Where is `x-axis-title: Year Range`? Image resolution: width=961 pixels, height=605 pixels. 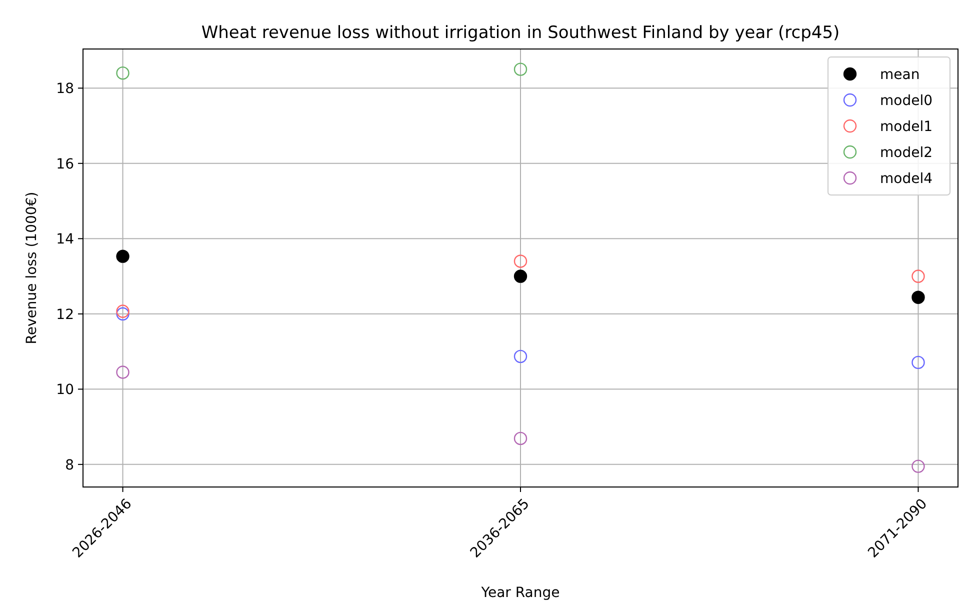 x-axis-title: Year Range is located at coordinates (520, 593).